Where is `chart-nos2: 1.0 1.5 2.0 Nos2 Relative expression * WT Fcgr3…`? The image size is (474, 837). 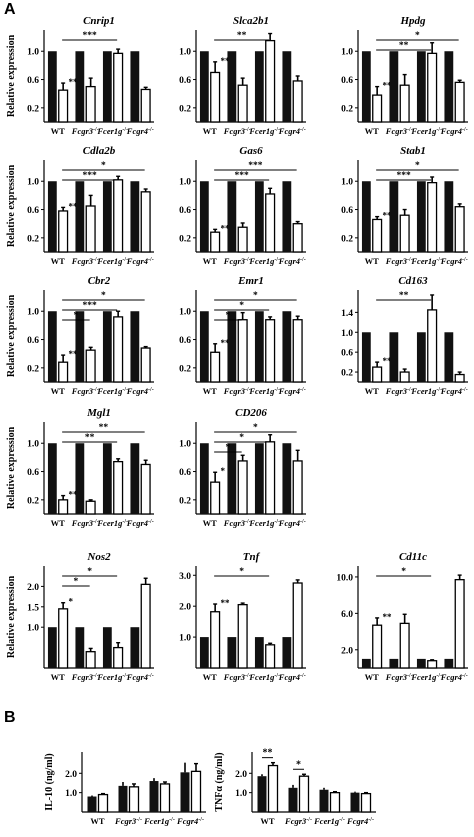 chart-nos2: 1.0 1.5 2.0 Nos2 Relative expression * WT Fcgr3… is located at coordinates (80, 616).